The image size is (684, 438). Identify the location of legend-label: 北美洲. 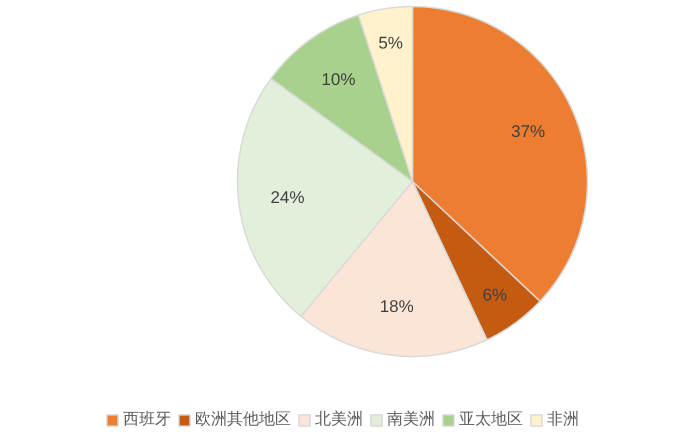
(339, 419).